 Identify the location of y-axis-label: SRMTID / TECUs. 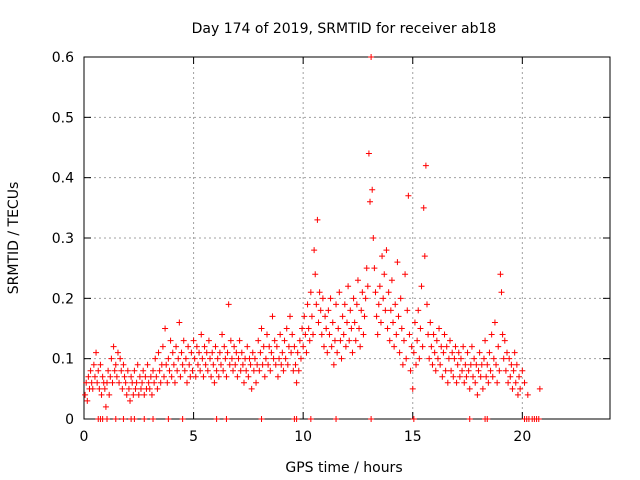
(14, 238).